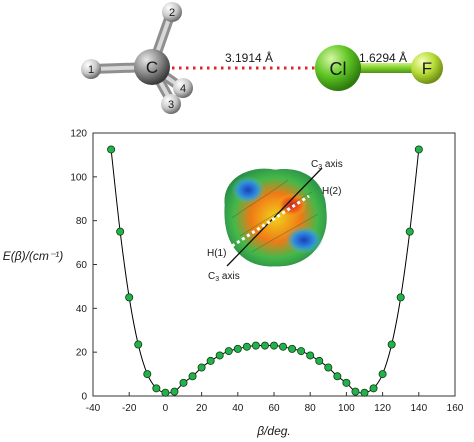  I want to click on carbon-label: C, so click(152, 67).